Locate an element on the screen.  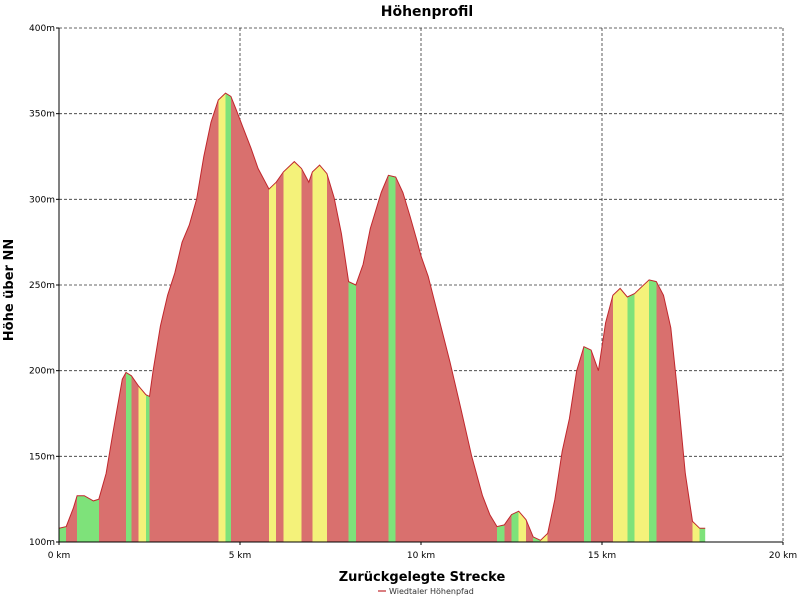
x-tick-label: 15 km is located at coordinates (602, 556).